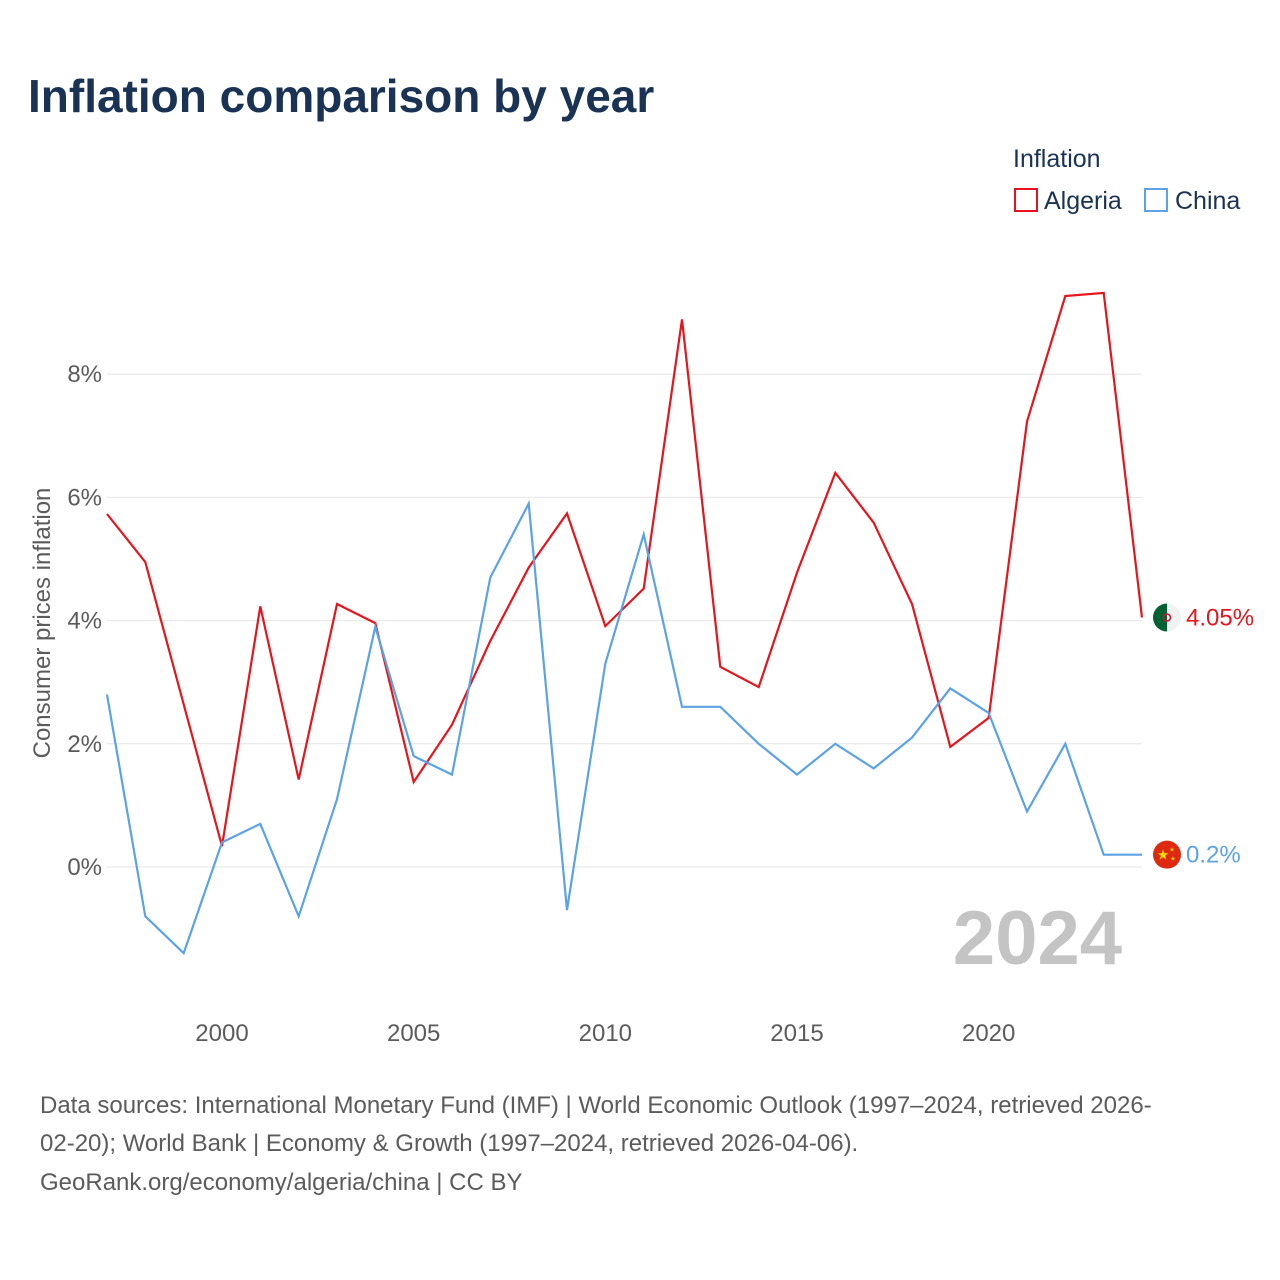 This screenshot has height=1280, width=1280. What do you see at coordinates (84, 374) in the screenshot?
I see `y-tick-label: 8%` at bounding box center [84, 374].